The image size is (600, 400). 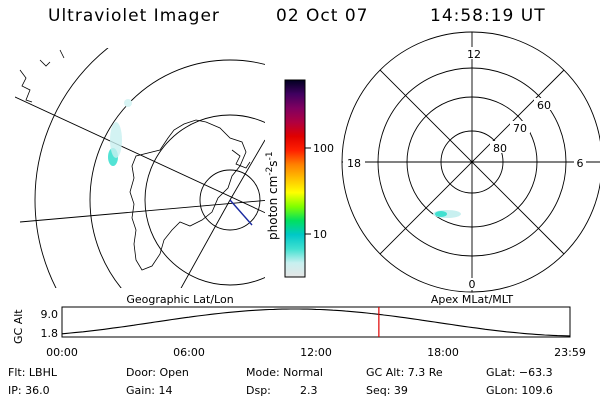 I want to click on altitude-ytick: 1.8, so click(x=50, y=333).